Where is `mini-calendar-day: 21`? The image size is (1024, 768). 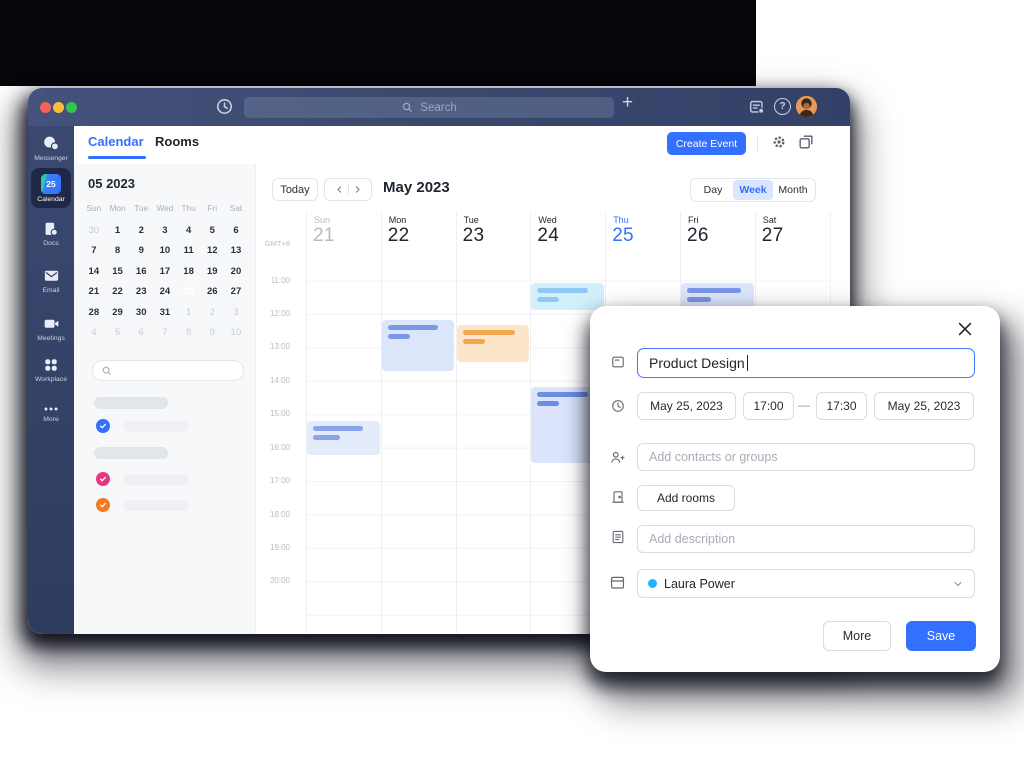
mini-calendar-day: 21 is located at coordinates (94, 292).